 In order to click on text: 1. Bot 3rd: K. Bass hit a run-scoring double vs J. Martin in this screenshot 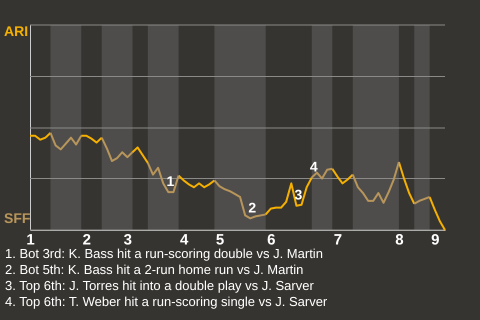, I will do `click(164, 253)`.